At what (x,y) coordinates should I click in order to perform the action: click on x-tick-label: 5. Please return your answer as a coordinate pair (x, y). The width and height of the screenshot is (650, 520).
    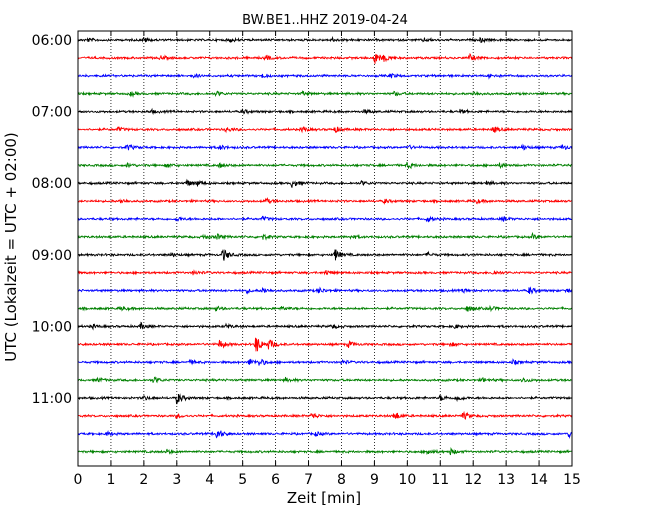
    Looking at the image, I should click on (242, 480).